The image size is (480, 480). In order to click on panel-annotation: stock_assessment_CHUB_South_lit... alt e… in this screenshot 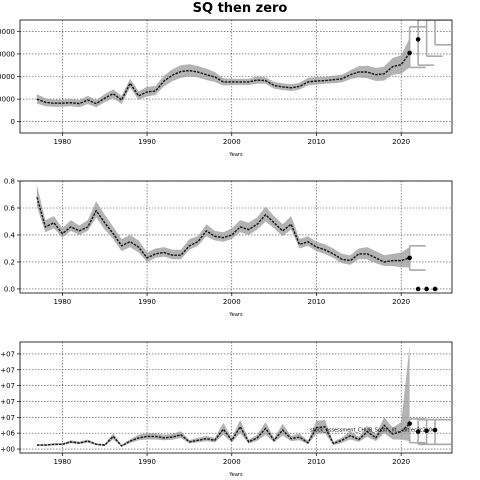, I will do `click(372, 431)`.